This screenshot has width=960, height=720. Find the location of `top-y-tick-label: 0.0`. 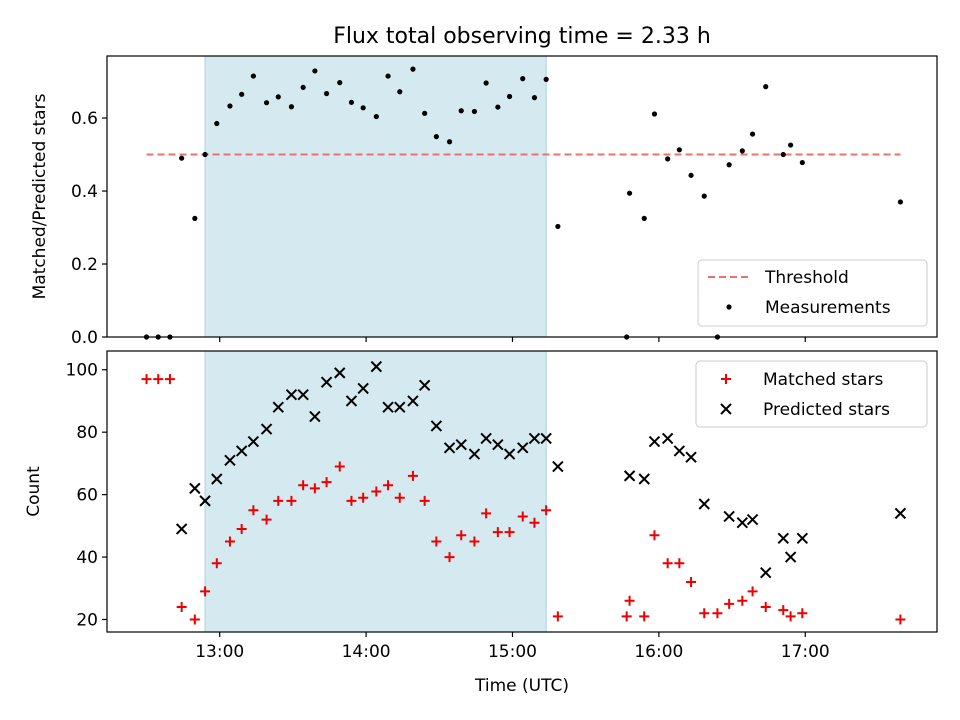

top-y-tick-label: 0.0 is located at coordinates (84, 338).